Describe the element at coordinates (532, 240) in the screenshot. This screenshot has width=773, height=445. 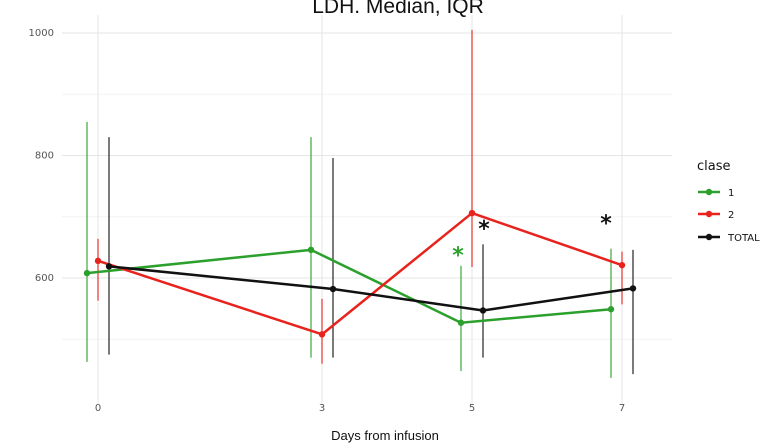
I see `annotations: * * *` at that location.